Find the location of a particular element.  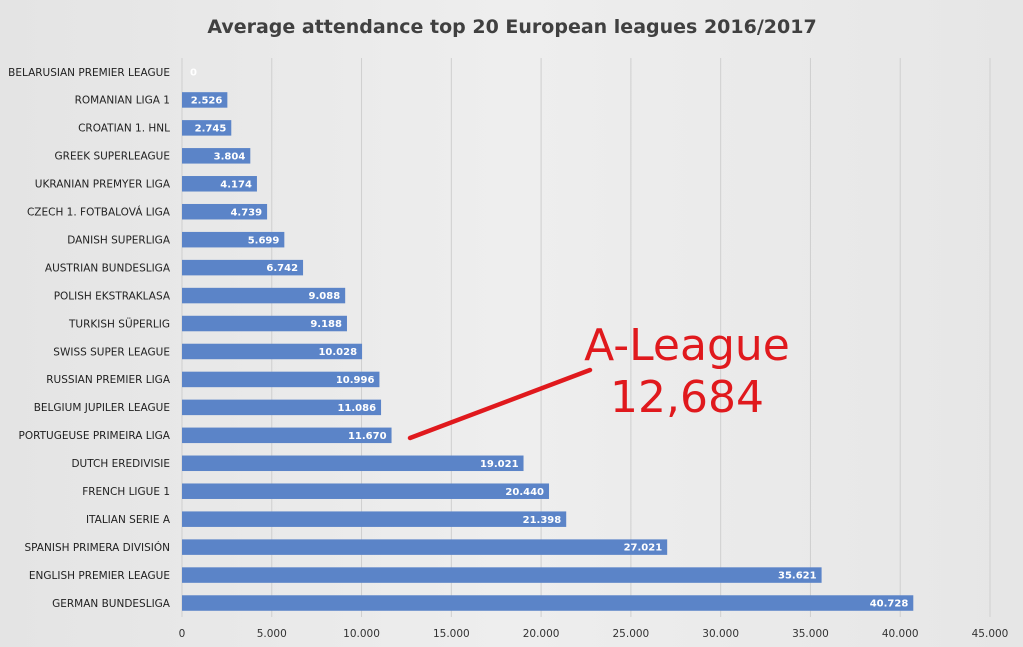

x-tick-label: 35.000 is located at coordinates (810, 634).